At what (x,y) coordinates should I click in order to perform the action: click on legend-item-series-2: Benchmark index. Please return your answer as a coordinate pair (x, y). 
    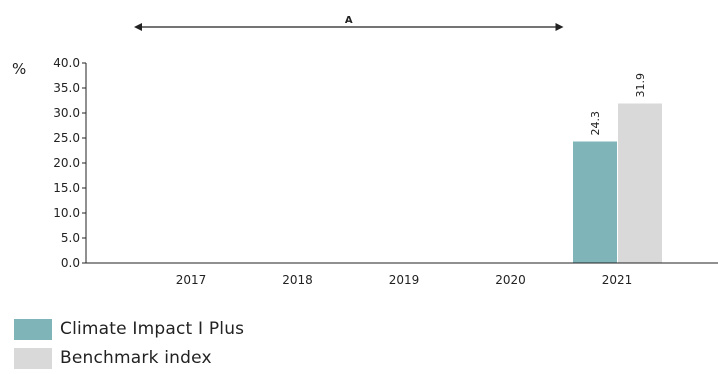
    Looking at the image, I should click on (129, 358).